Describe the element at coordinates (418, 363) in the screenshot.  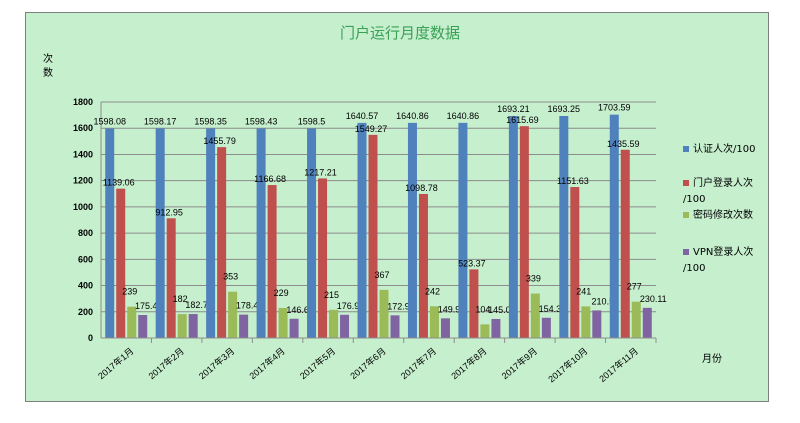
I see `x-tick-label: 2017年7月` at that location.